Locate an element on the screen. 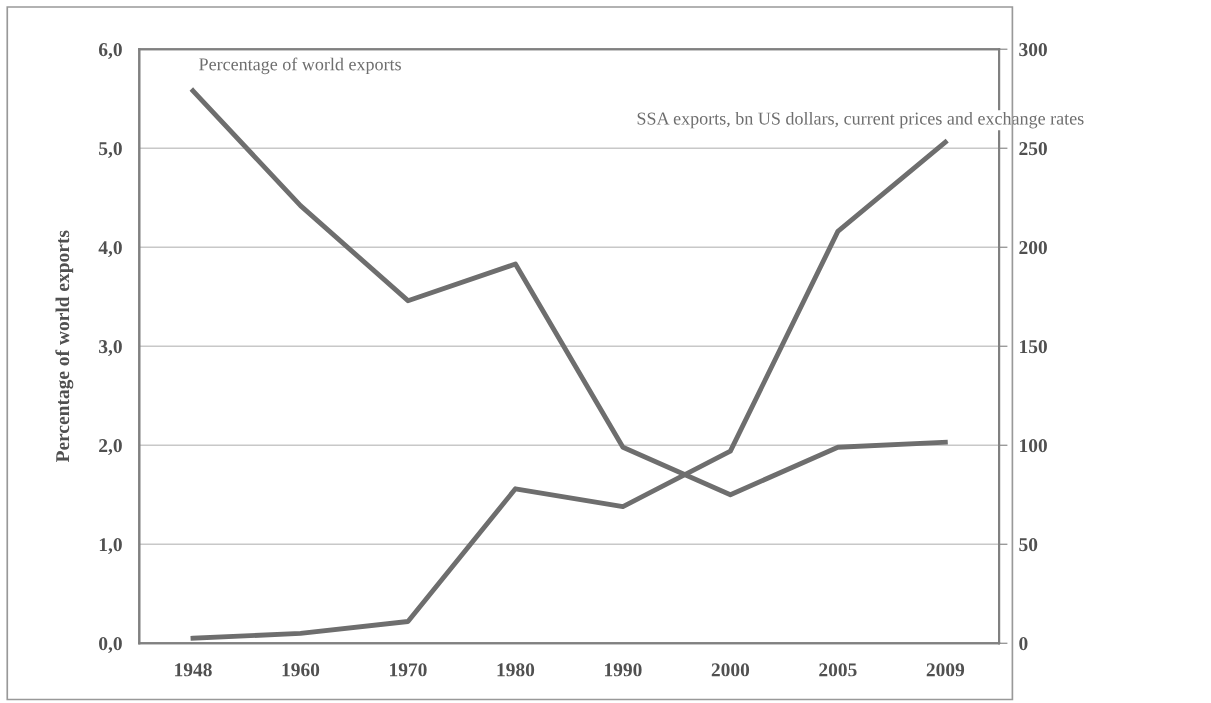  x-tick-label: 2009 is located at coordinates (945, 670).